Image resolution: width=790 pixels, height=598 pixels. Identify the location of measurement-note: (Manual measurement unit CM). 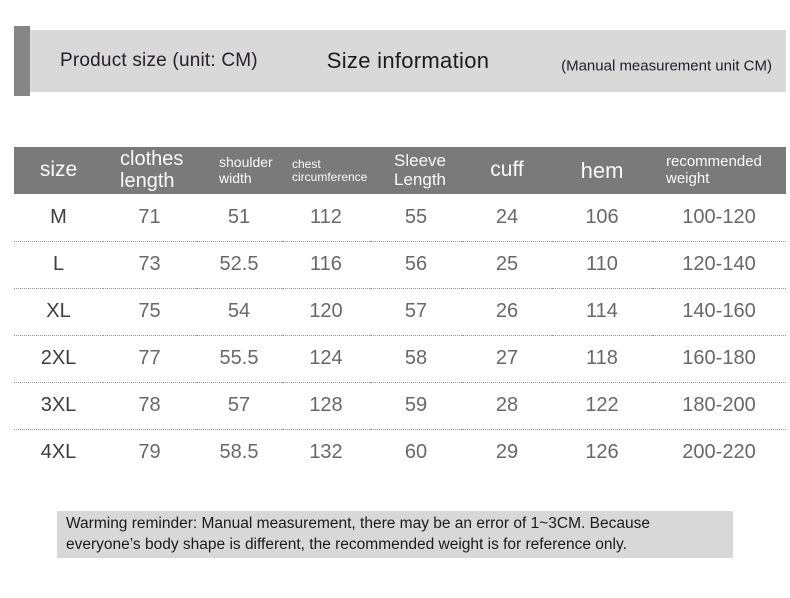
(666, 66).